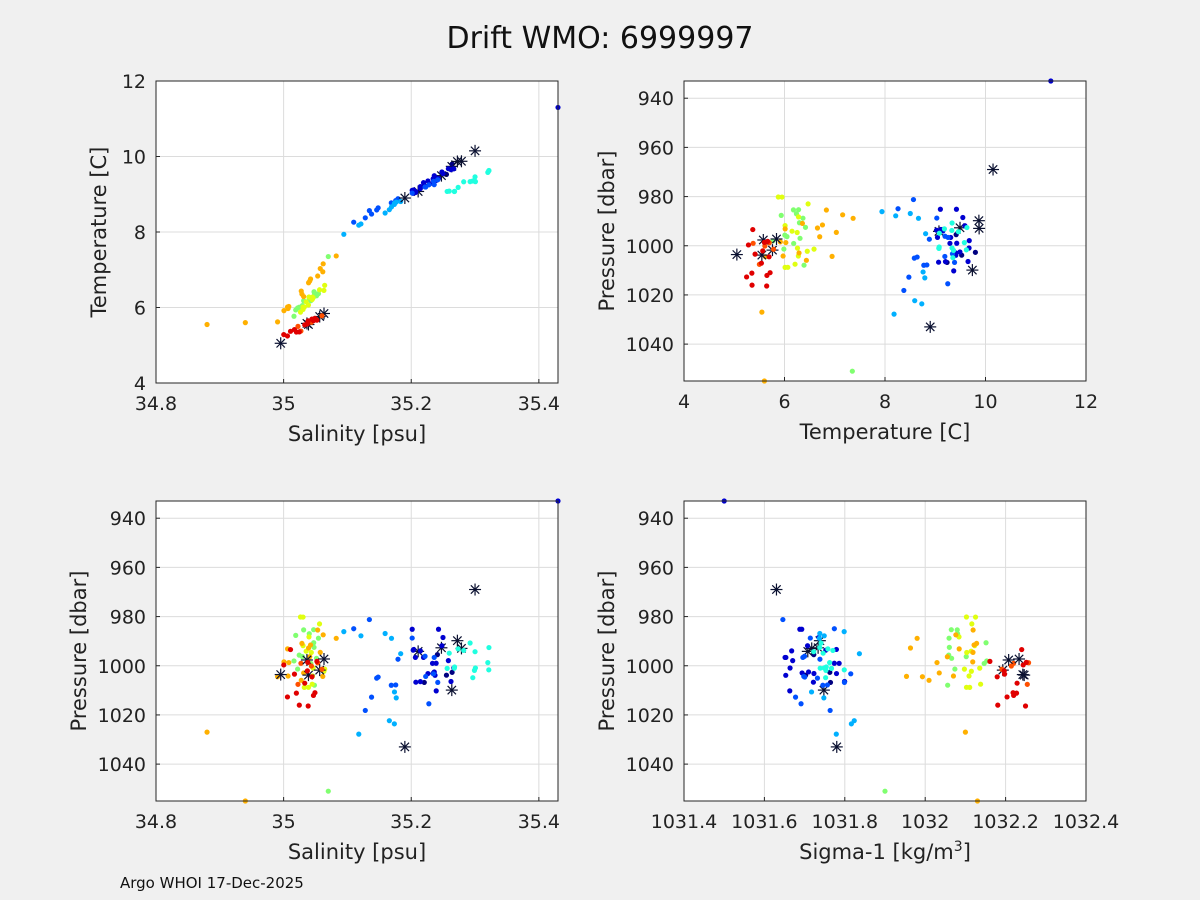  I want to click on dp-x-tick-label: 1032, so click(925, 822).